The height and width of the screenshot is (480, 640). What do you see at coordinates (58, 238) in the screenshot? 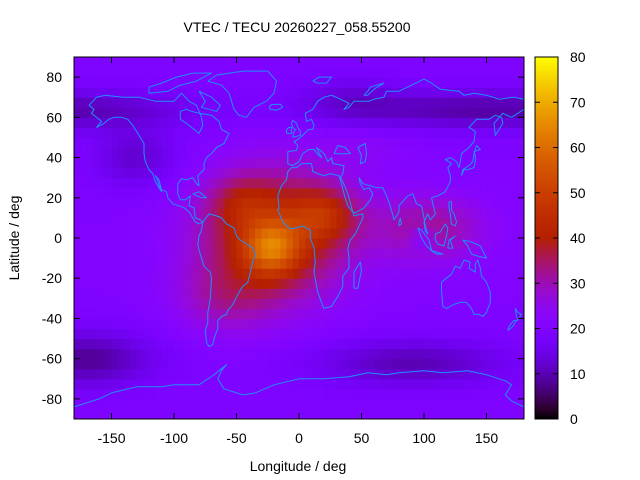
I see `y-tick-label: 0` at bounding box center [58, 238].